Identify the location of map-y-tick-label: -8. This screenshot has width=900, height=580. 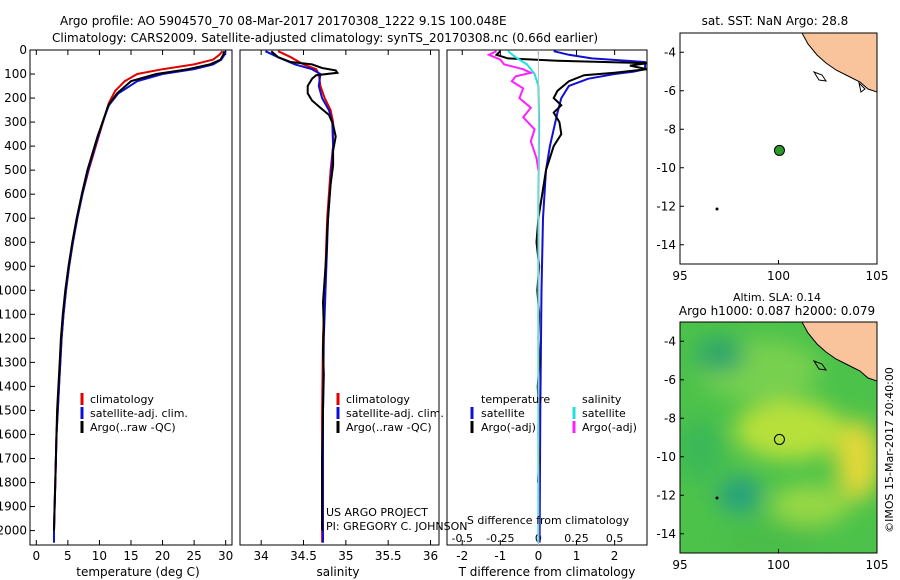
(670, 418).